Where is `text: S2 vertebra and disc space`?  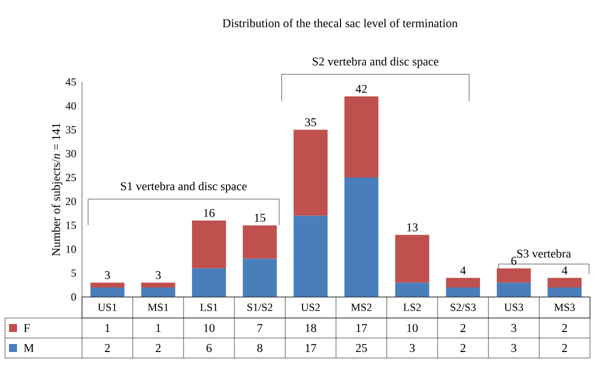
text: S2 vertebra and disc space is located at coordinates (375, 62).